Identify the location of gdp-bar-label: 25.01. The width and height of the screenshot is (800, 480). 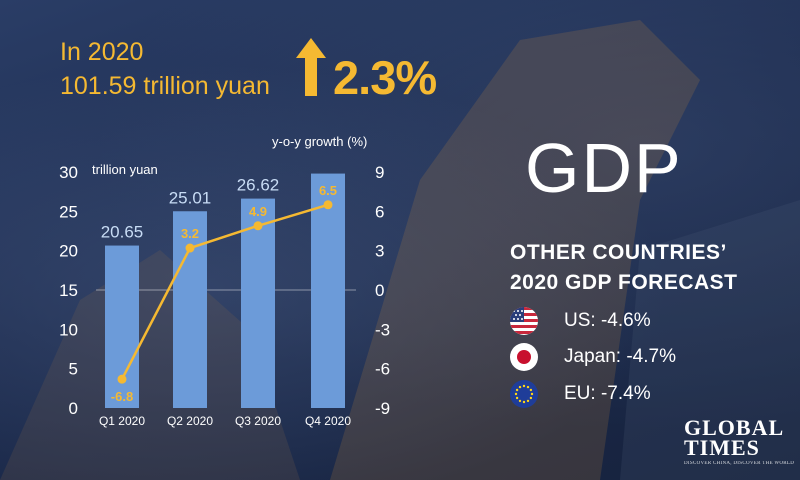
(190, 197).